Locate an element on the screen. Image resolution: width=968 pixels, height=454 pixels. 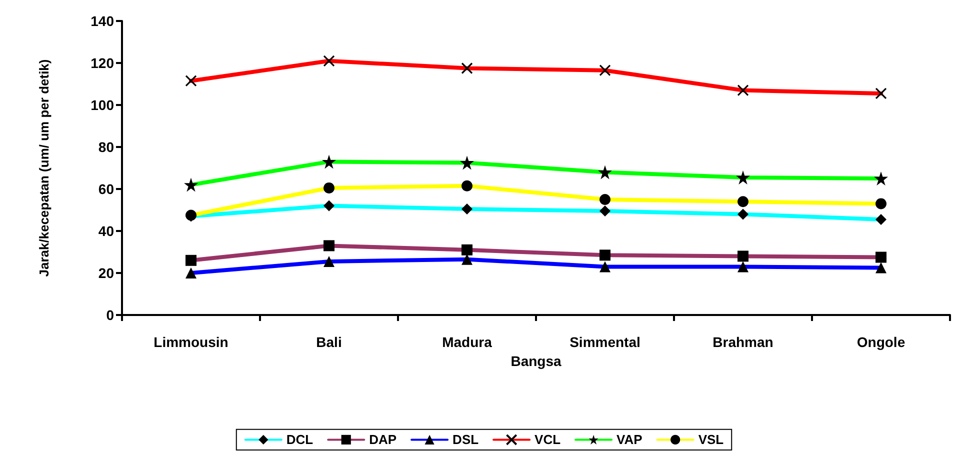
y-tick-label: 40 is located at coordinates (106, 231).